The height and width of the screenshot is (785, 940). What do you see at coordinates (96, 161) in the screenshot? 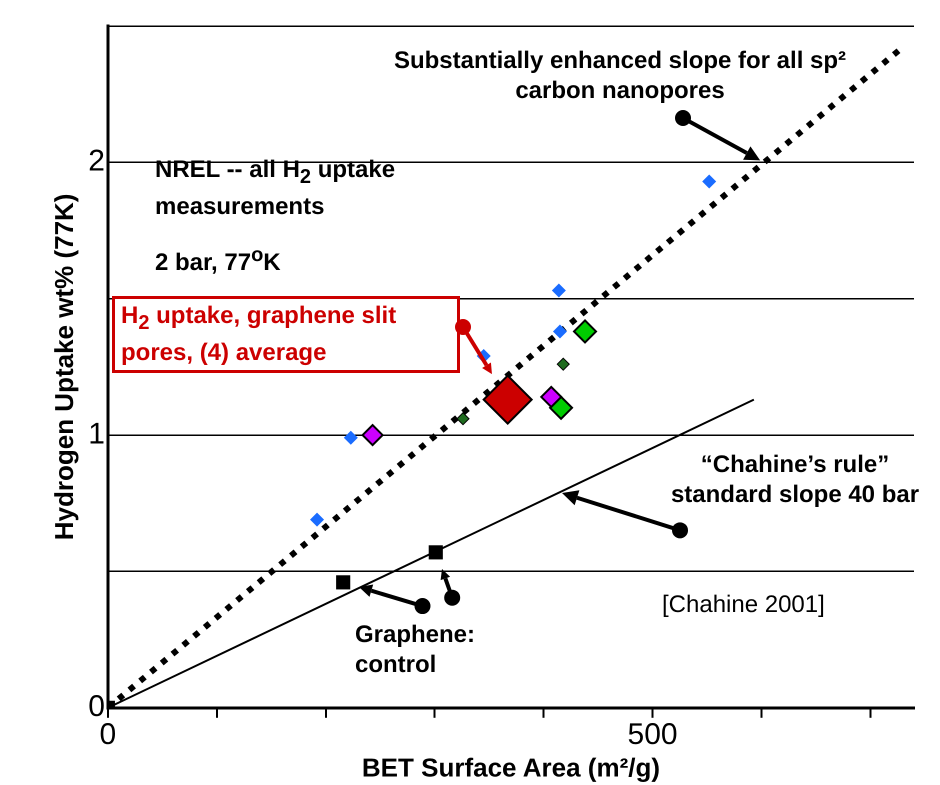
I see `y-tick-label: 2` at bounding box center [96, 161].